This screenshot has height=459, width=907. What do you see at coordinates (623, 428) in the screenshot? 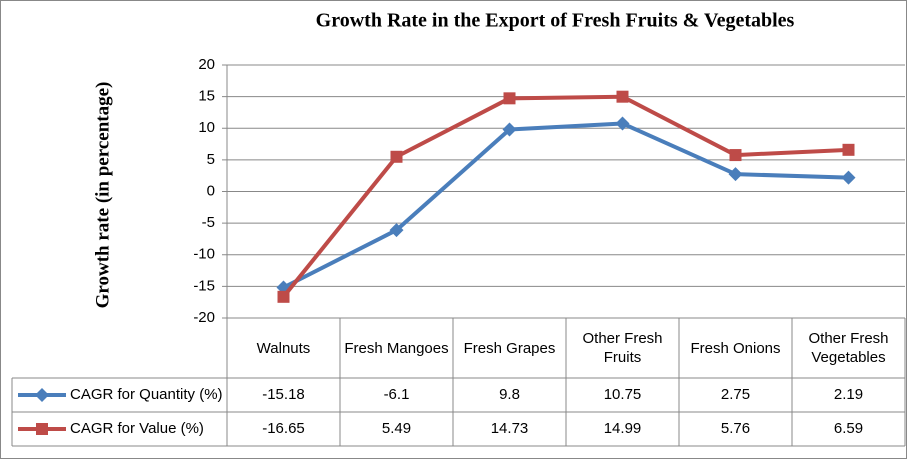
I see `table-value: 14.99` at bounding box center [623, 428].